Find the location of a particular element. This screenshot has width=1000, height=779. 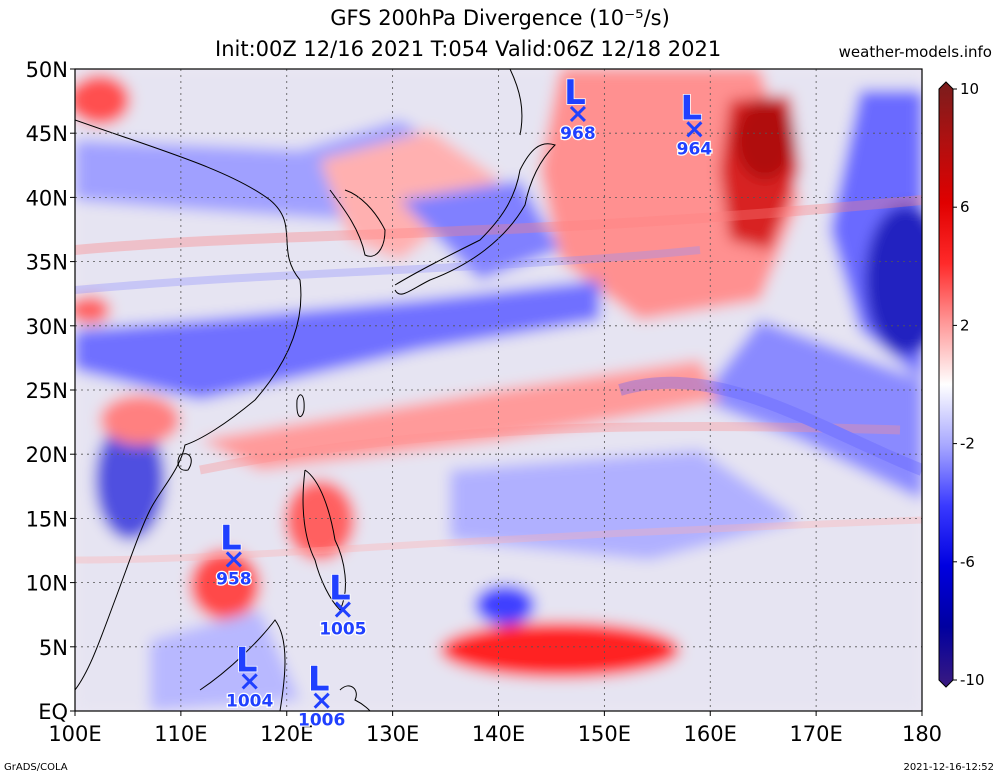

lat-label: 50N is located at coordinates (47, 70).